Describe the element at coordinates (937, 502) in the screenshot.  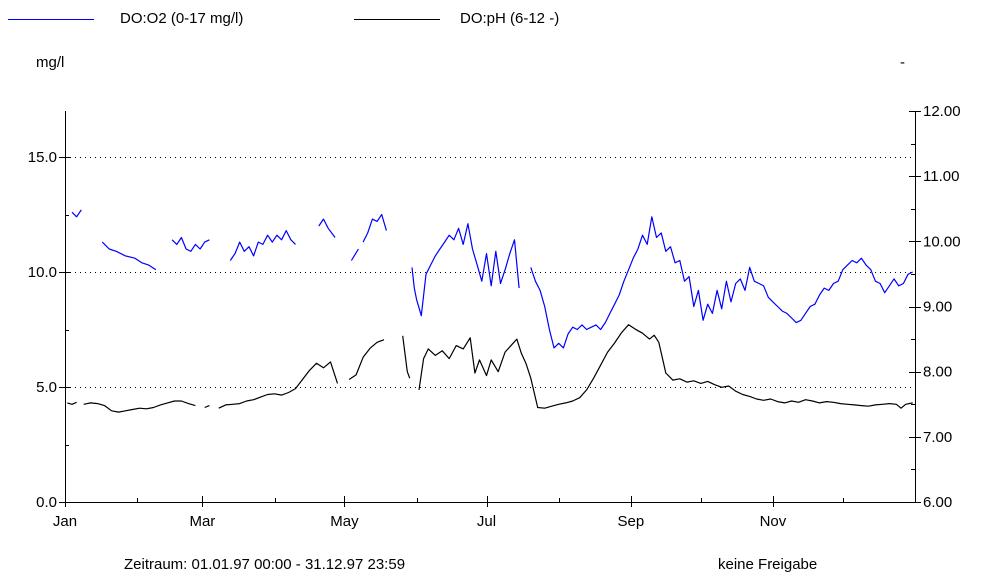
I see `right-tick-label-6: 6.00` at that location.